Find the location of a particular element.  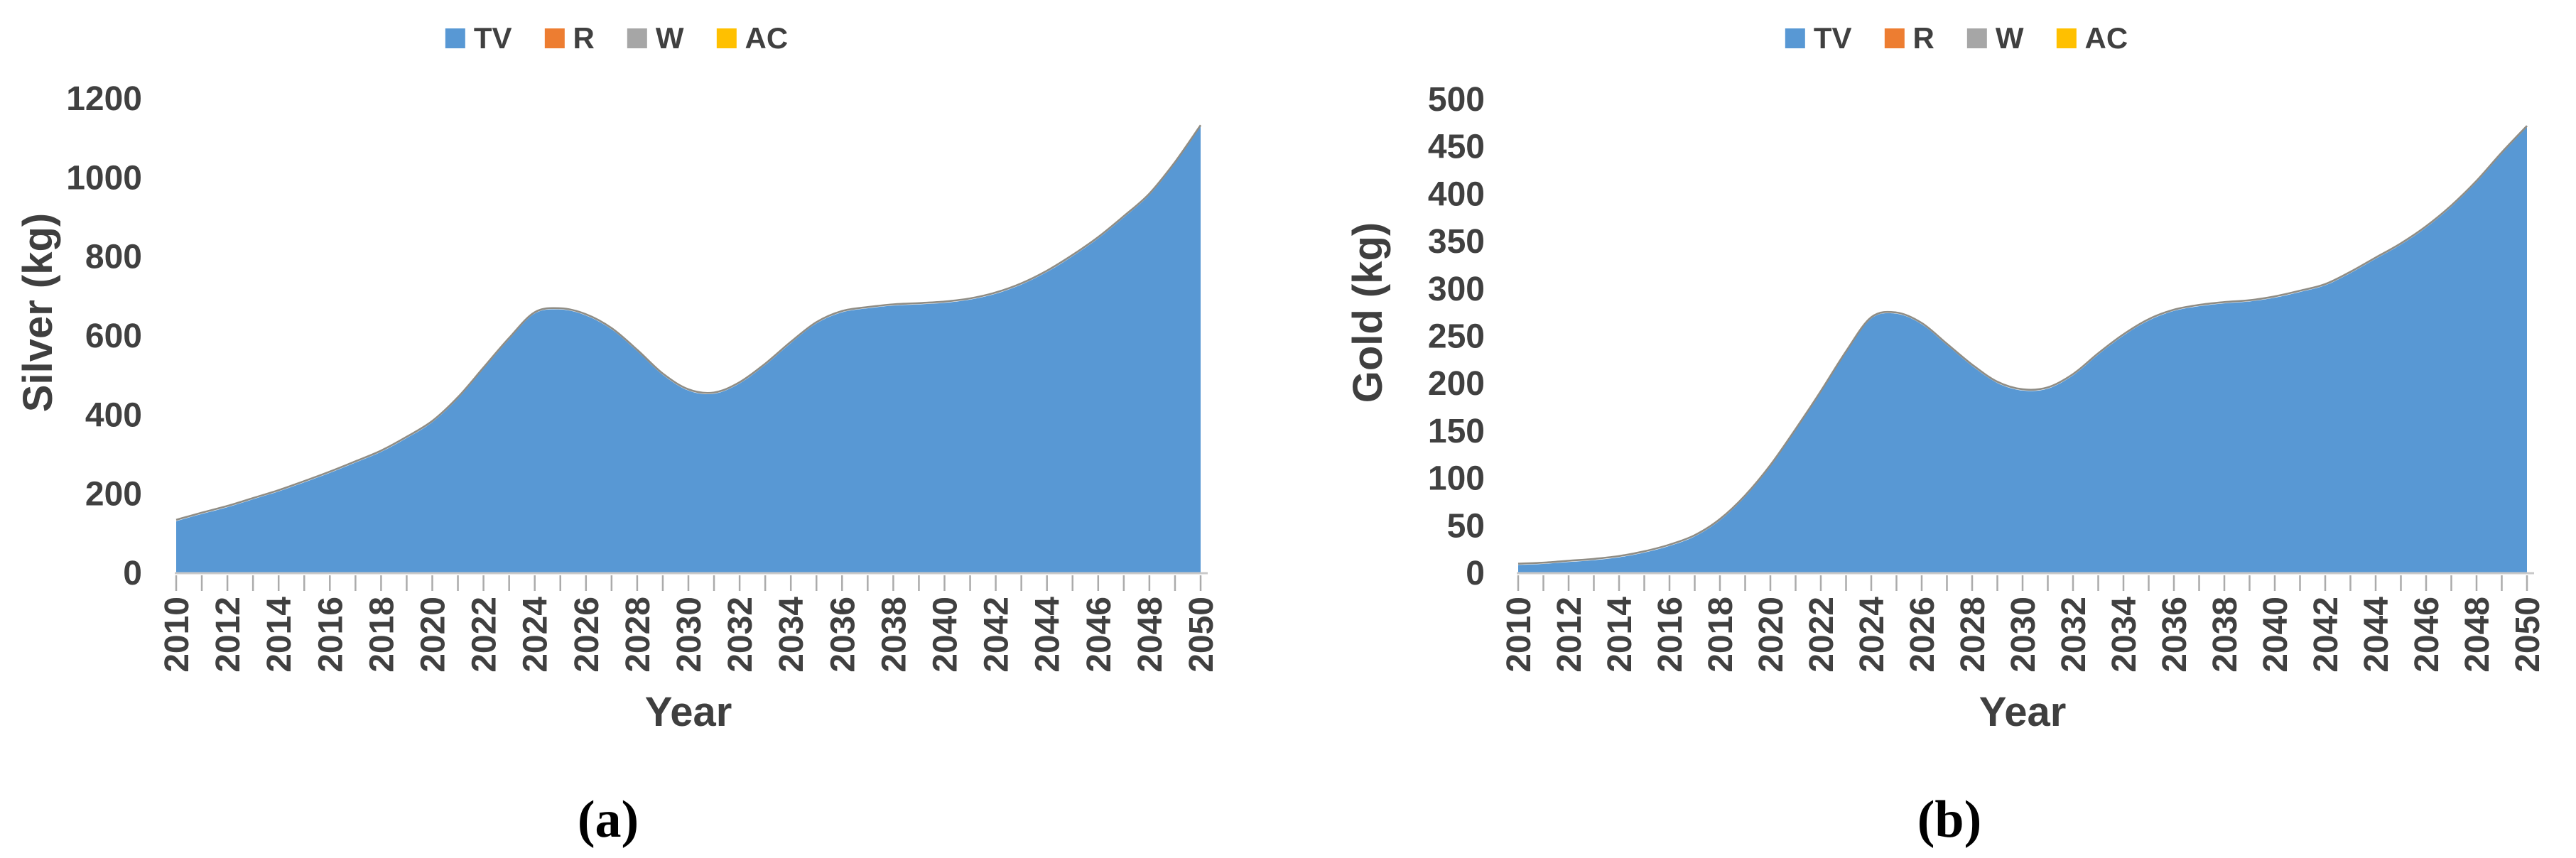

y-tick-label: 1000 is located at coordinates (104, 178).